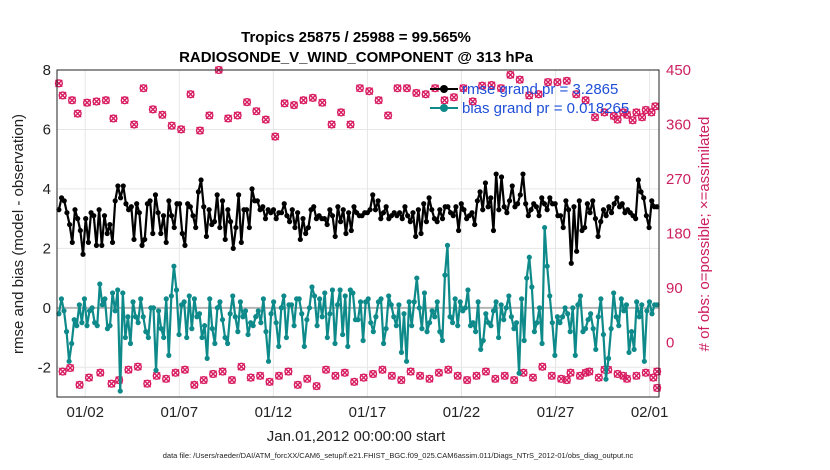 Image resolution: width=830 pixels, height=470 pixels. I want to click on y-right-tick-label: 450, so click(678, 70).